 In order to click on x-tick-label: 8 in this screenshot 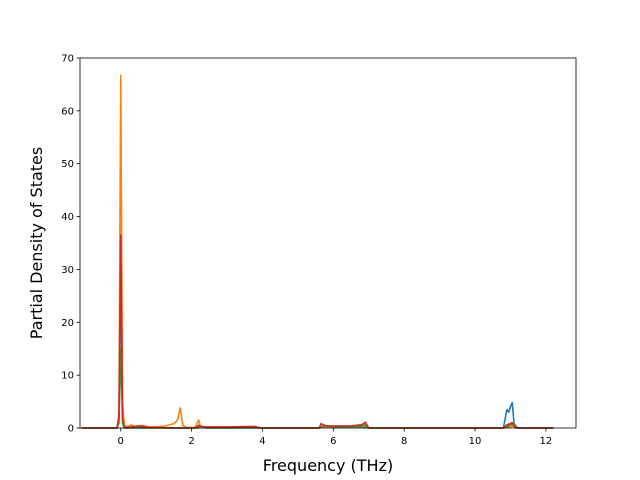, I will do `click(404, 441)`.